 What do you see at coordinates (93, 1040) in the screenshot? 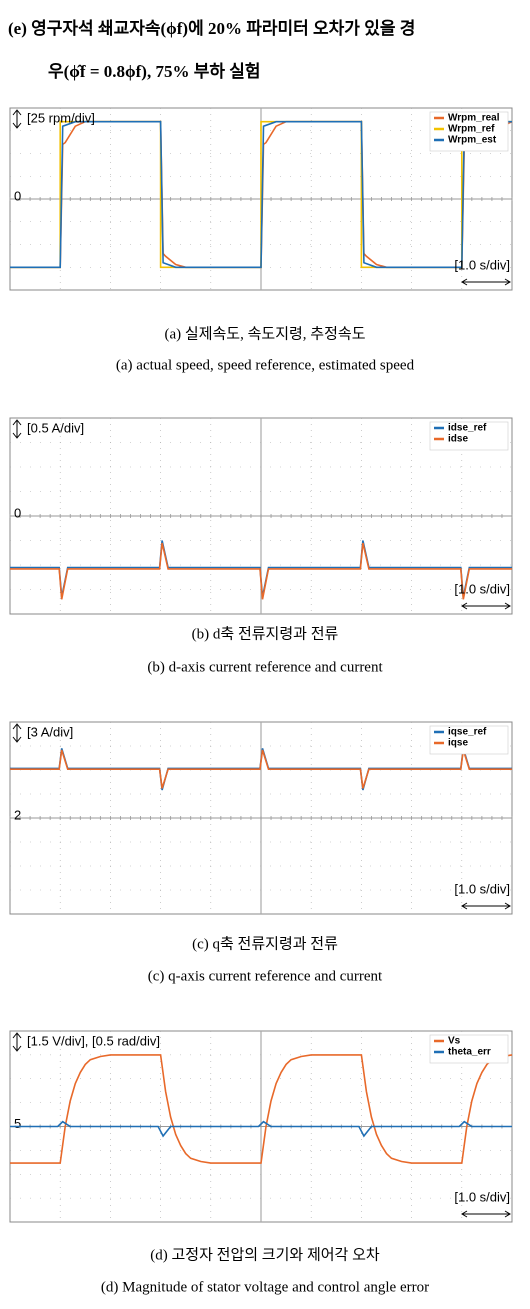
I see `scale-label: [1.5 V/div], [0.5 rad/div]` at bounding box center [93, 1040].